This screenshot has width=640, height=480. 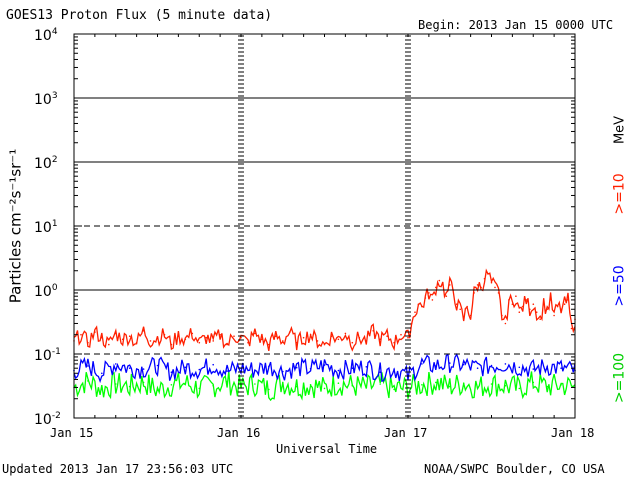 I want to click on y-tick-label: 102, so click(x=46, y=163).